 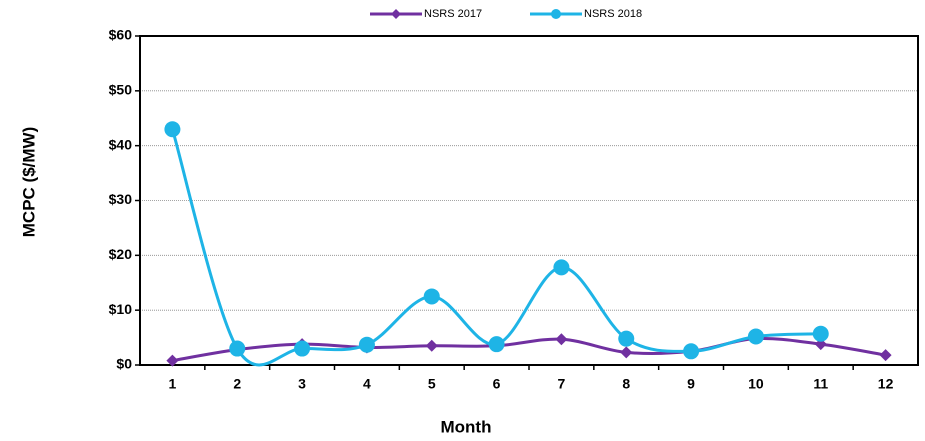 What do you see at coordinates (453, 14) in the screenshot?
I see `legend-label: NSRS 2017` at bounding box center [453, 14].